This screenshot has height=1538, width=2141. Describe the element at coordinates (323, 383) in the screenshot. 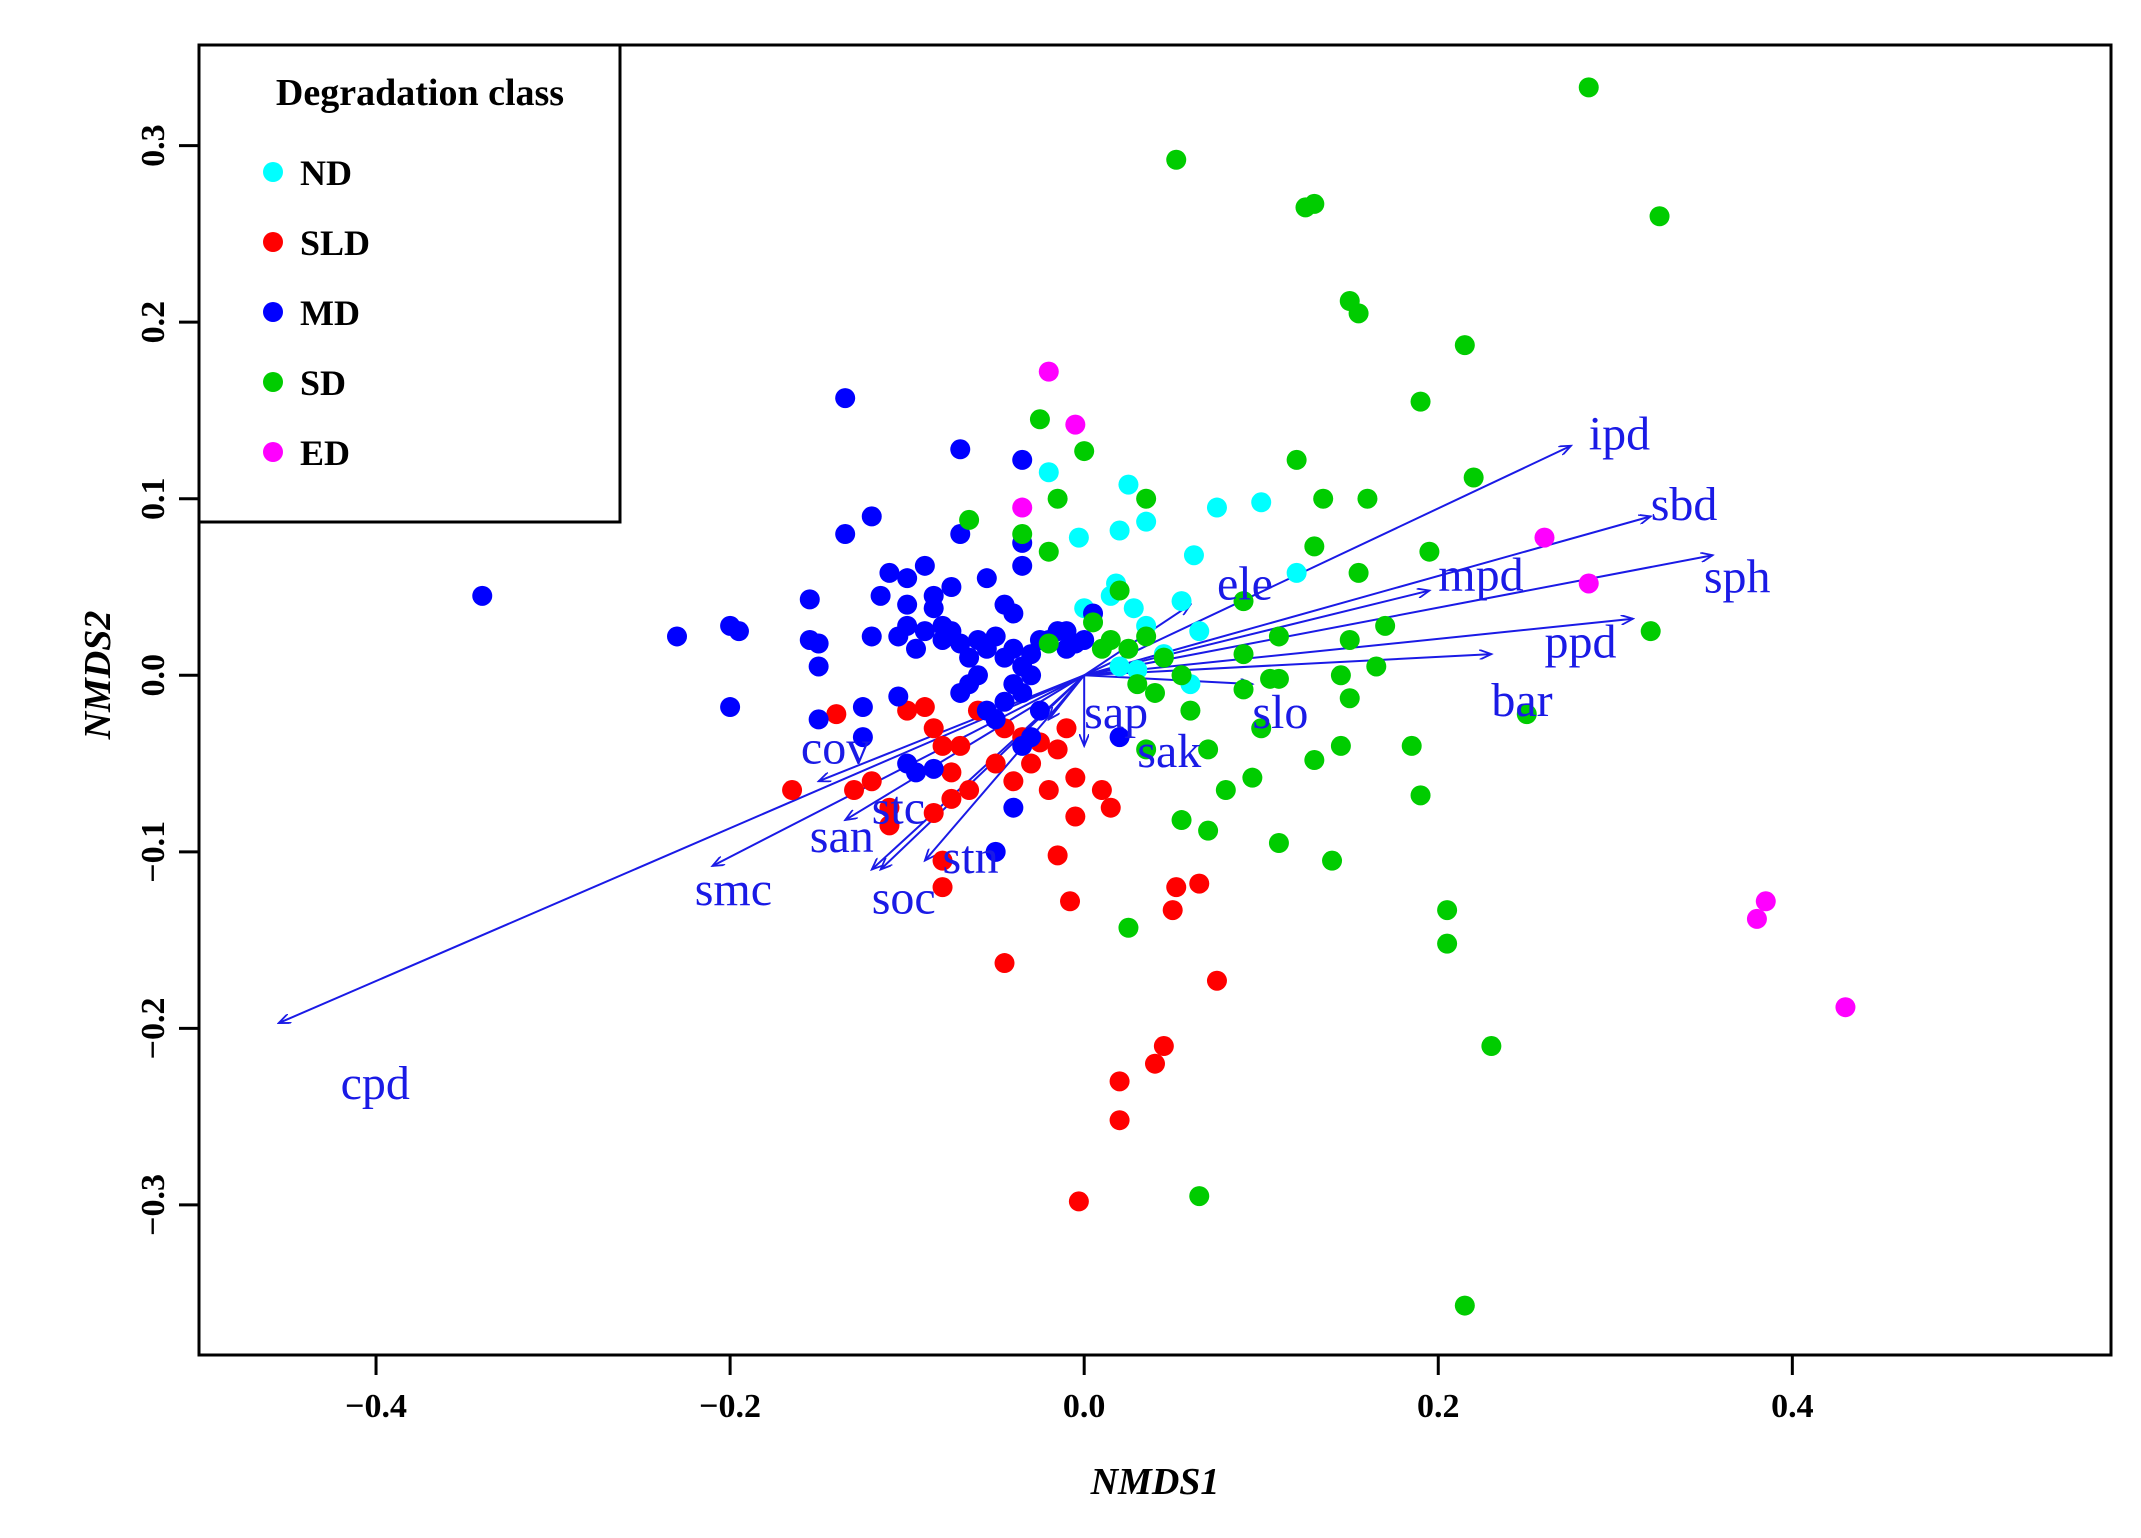

I see `legend-label-sd: SD` at that location.